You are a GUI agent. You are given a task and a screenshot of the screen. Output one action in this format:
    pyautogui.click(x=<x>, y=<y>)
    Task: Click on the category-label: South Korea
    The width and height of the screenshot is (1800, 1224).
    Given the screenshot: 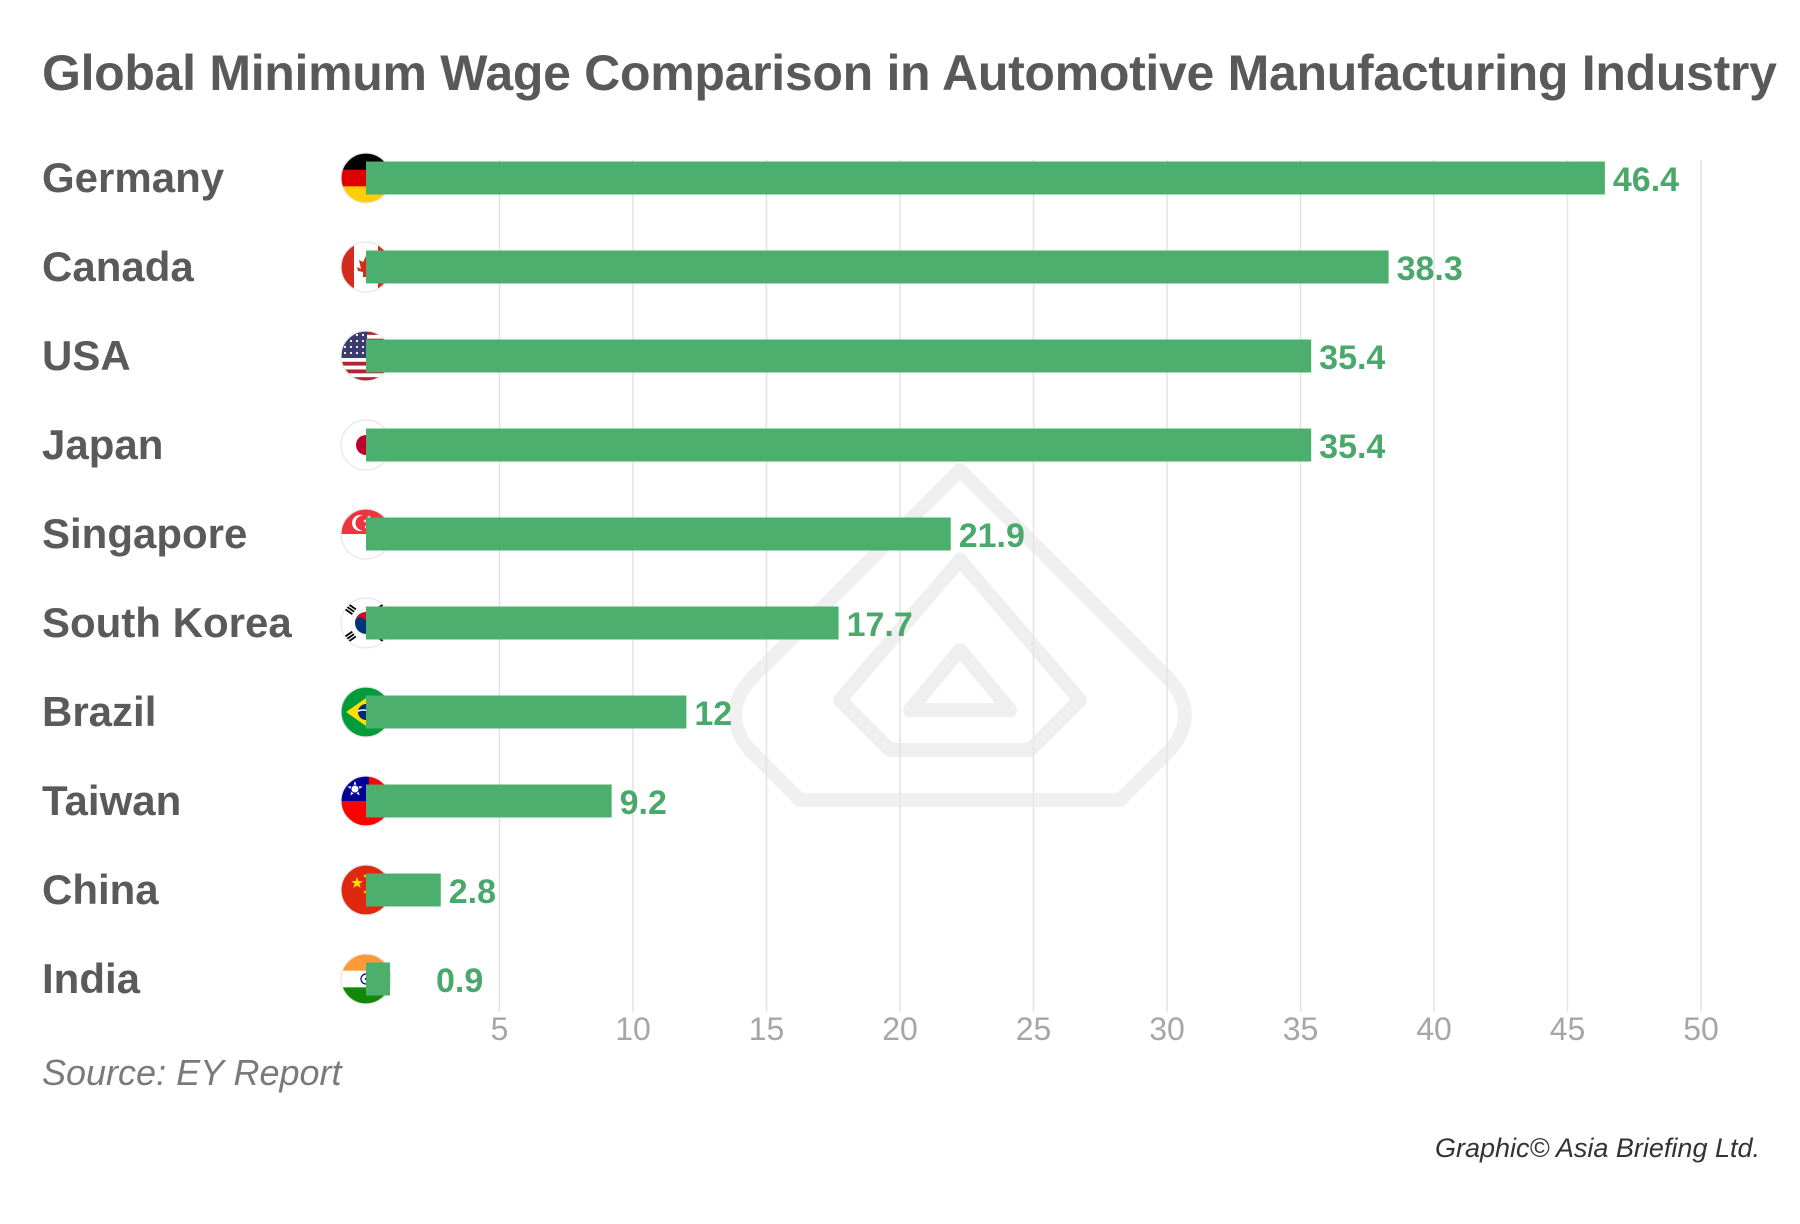 What is the action you would take?
    pyautogui.click(x=167, y=622)
    